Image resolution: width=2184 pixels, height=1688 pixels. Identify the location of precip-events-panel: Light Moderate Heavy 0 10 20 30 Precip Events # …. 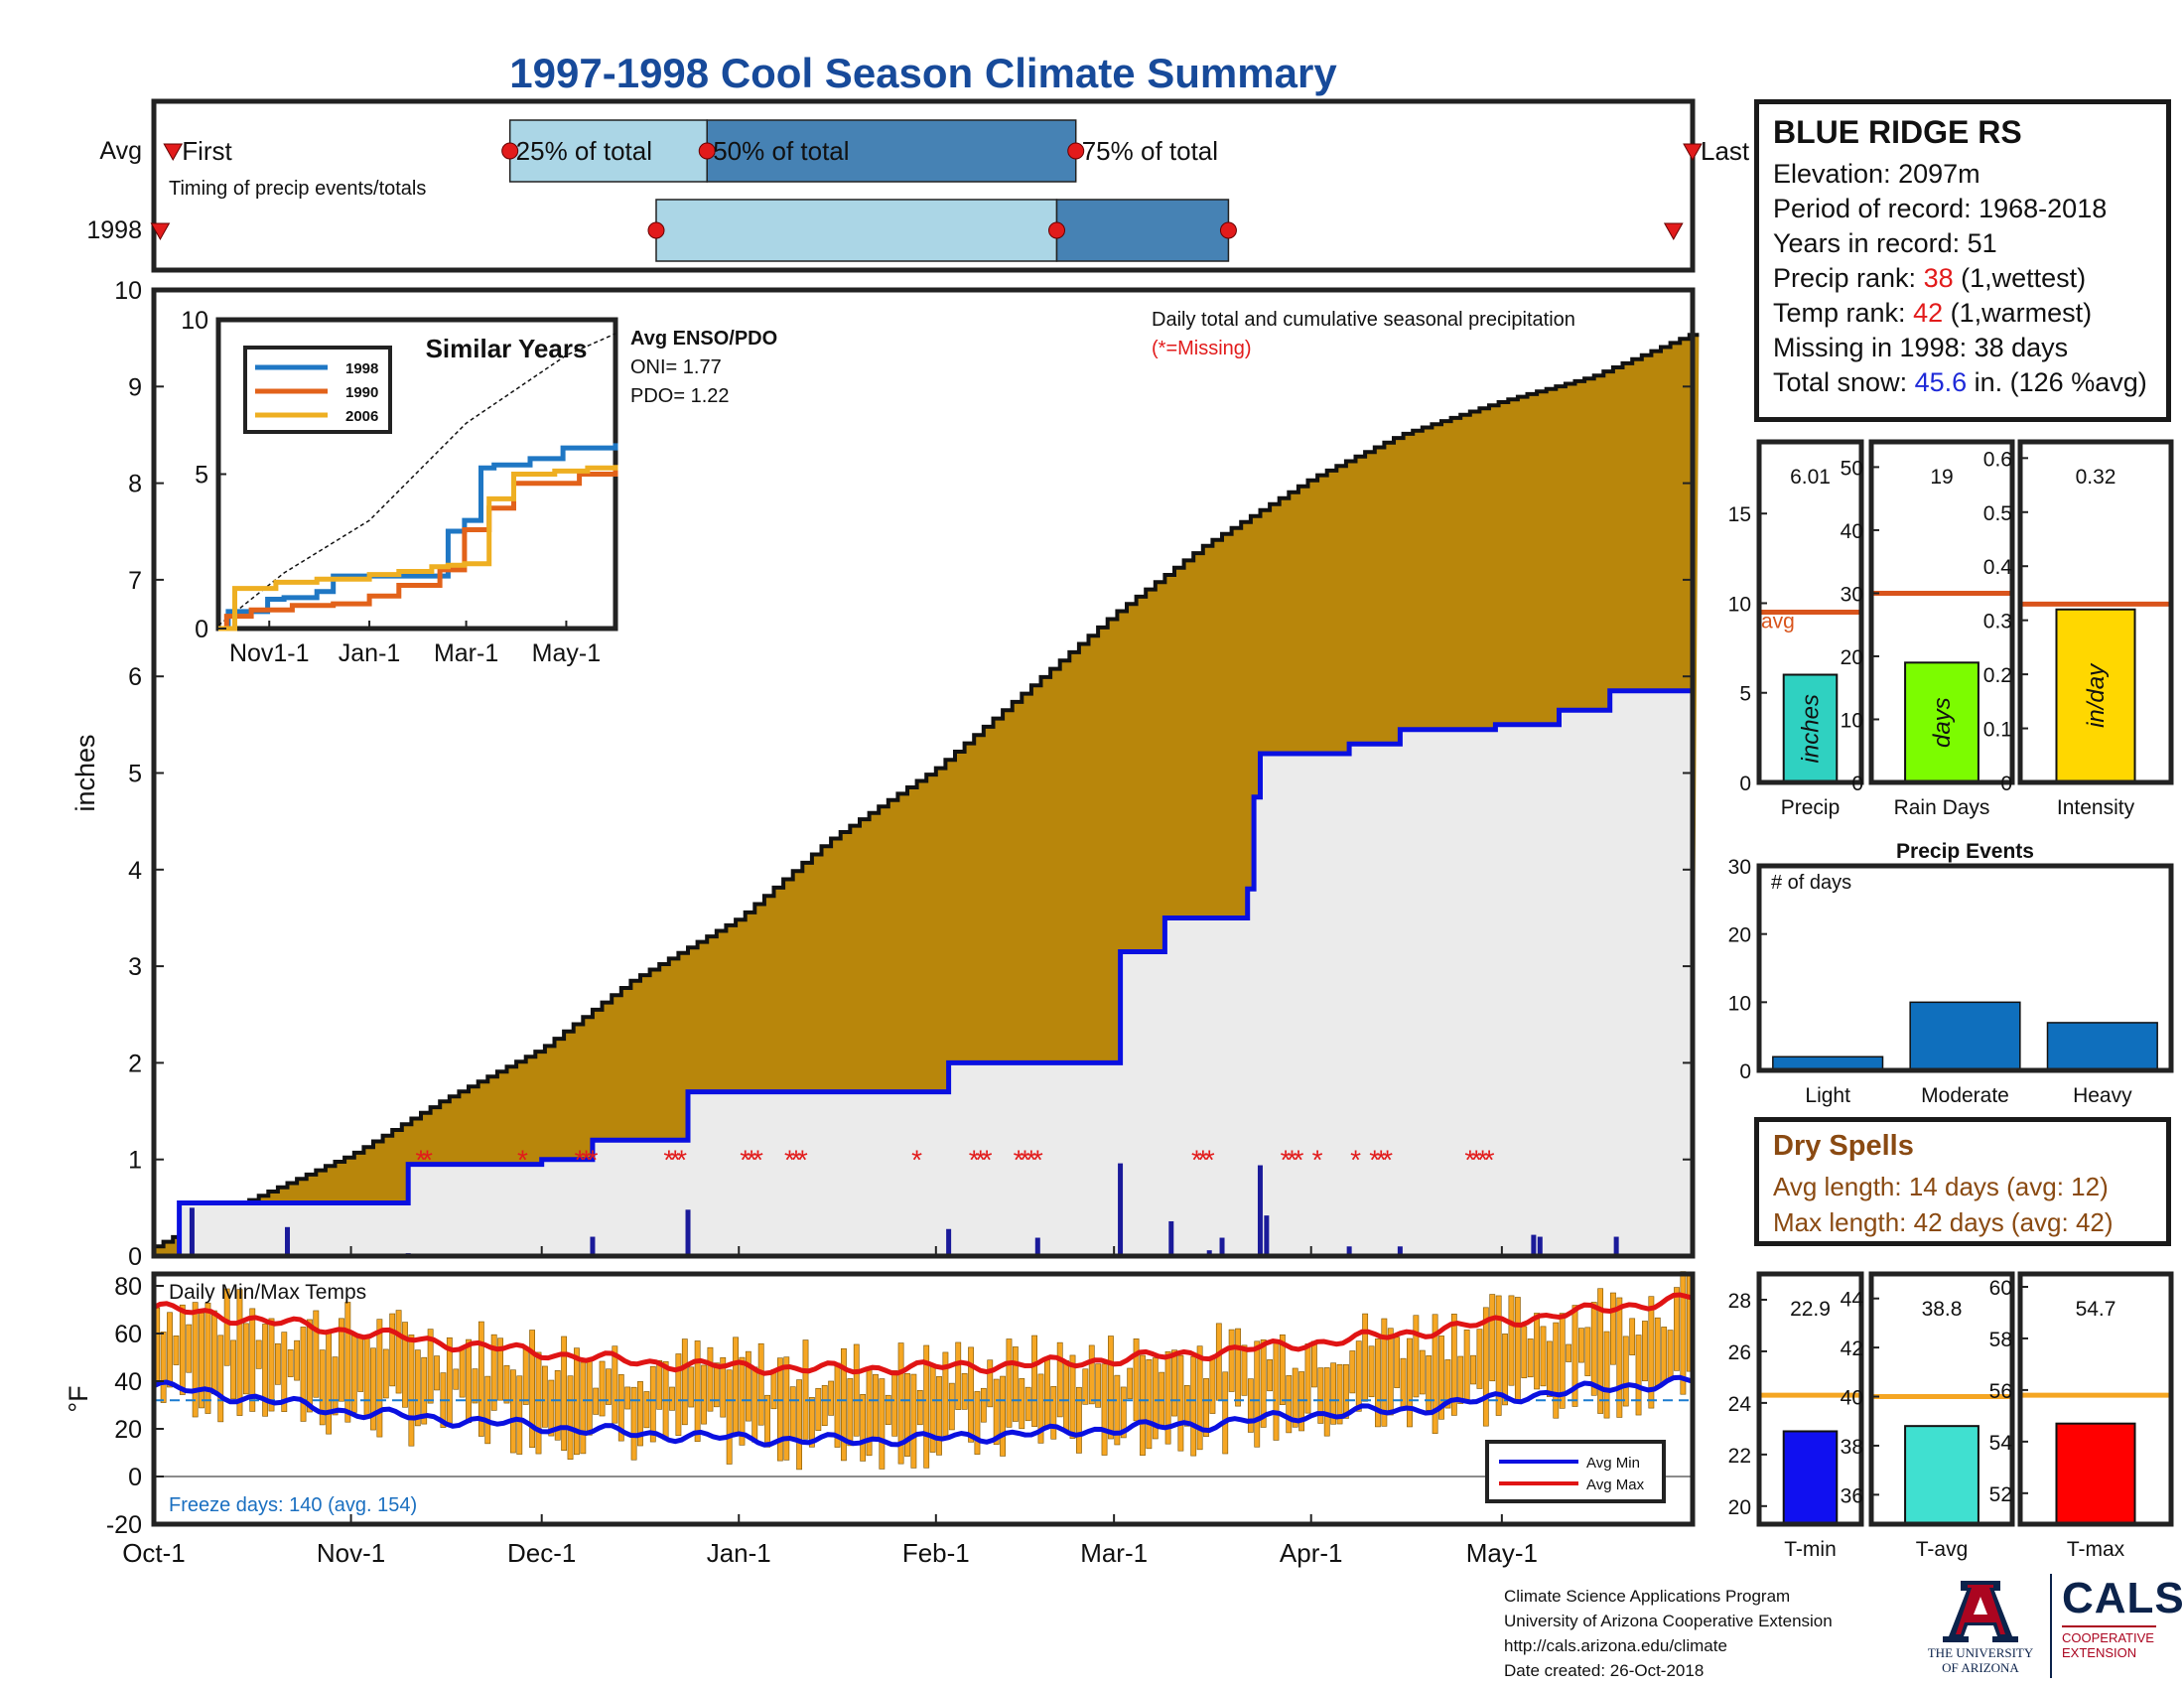
(1951, 973).